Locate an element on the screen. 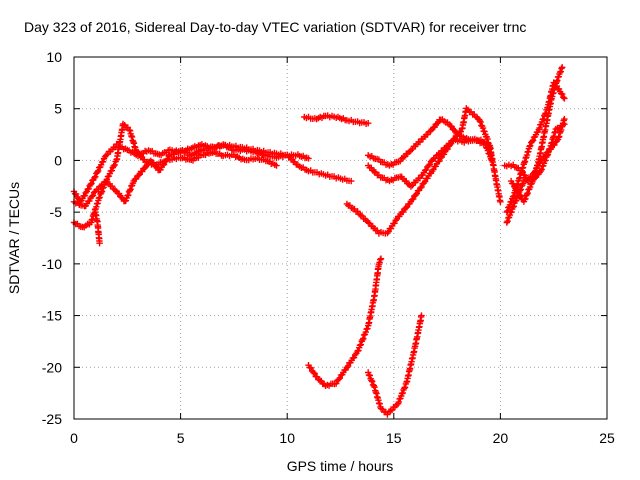 This screenshot has width=640, height=480. y-tick-label: -25 is located at coordinates (52, 419).